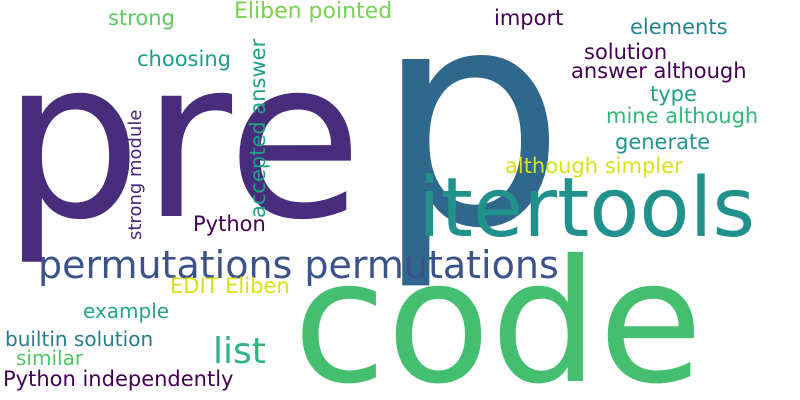 The height and width of the screenshot is (400, 800). Describe the element at coordinates (594, 166) in the screenshot. I see `word-although-simpler: although simpler` at that location.